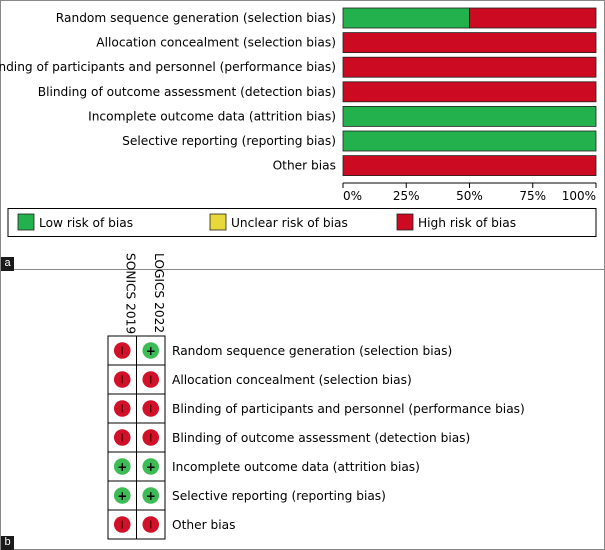 Image resolution: width=605 pixels, height=550 pixels. I want to click on x-tick-label: 75%, so click(532, 196).